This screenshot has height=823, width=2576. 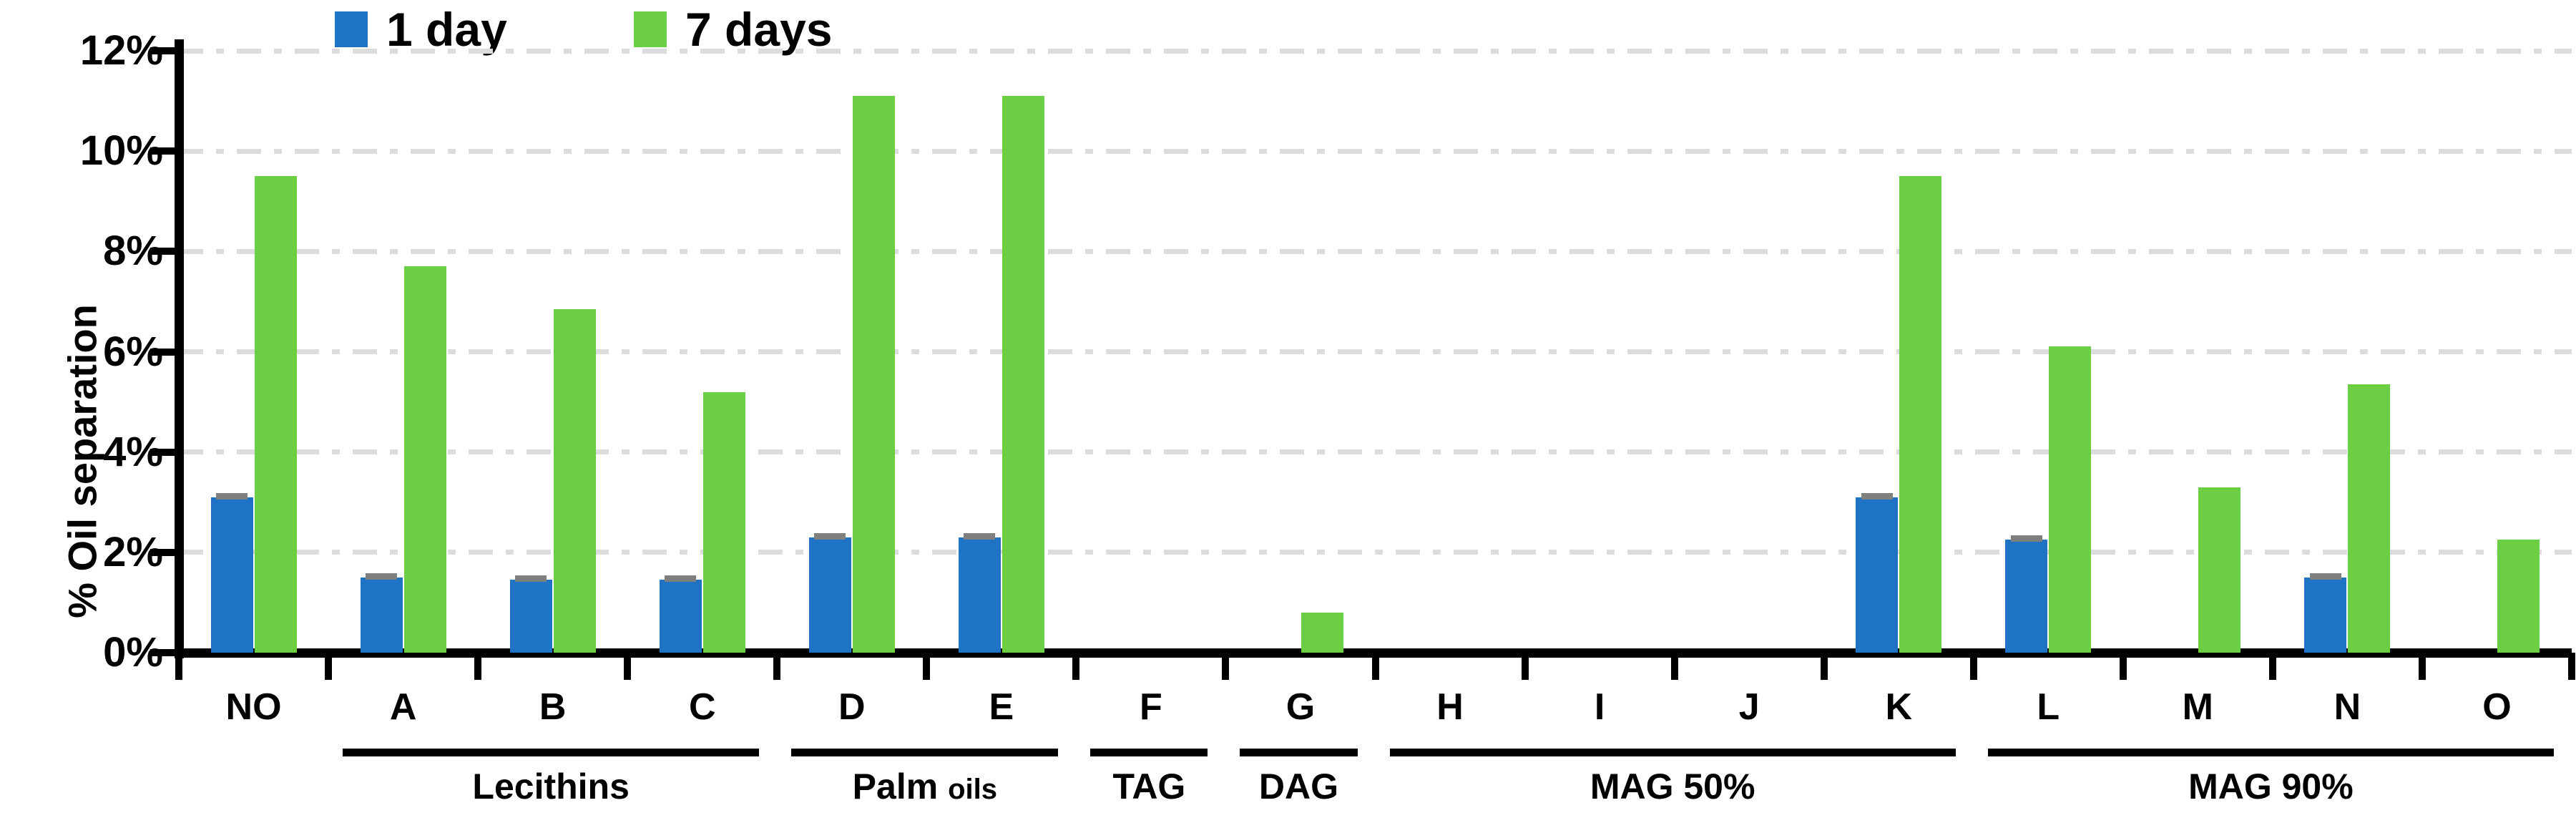 I want to click on bar-7days-C, so click(x=723, y=522).